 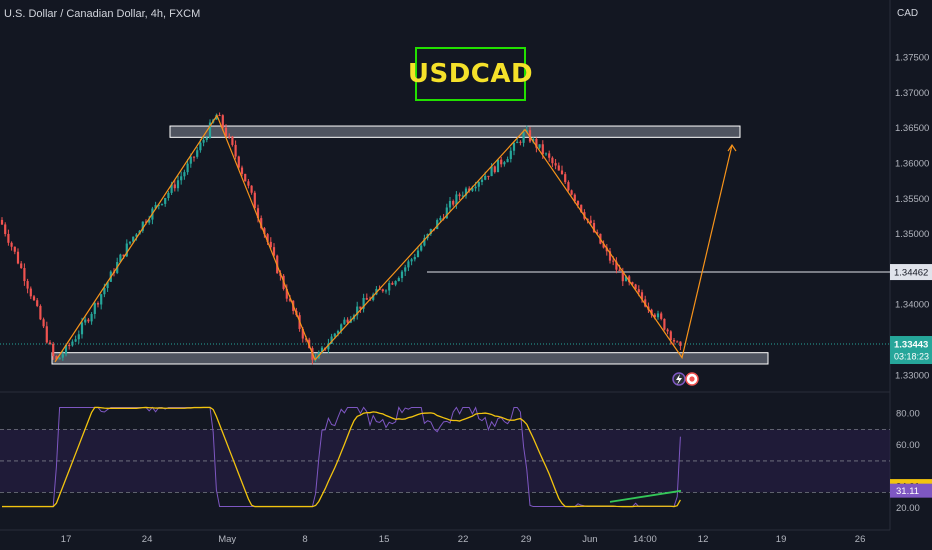 I want to click on rsi-tick-label: 20.00, so click(x=908, y=508).